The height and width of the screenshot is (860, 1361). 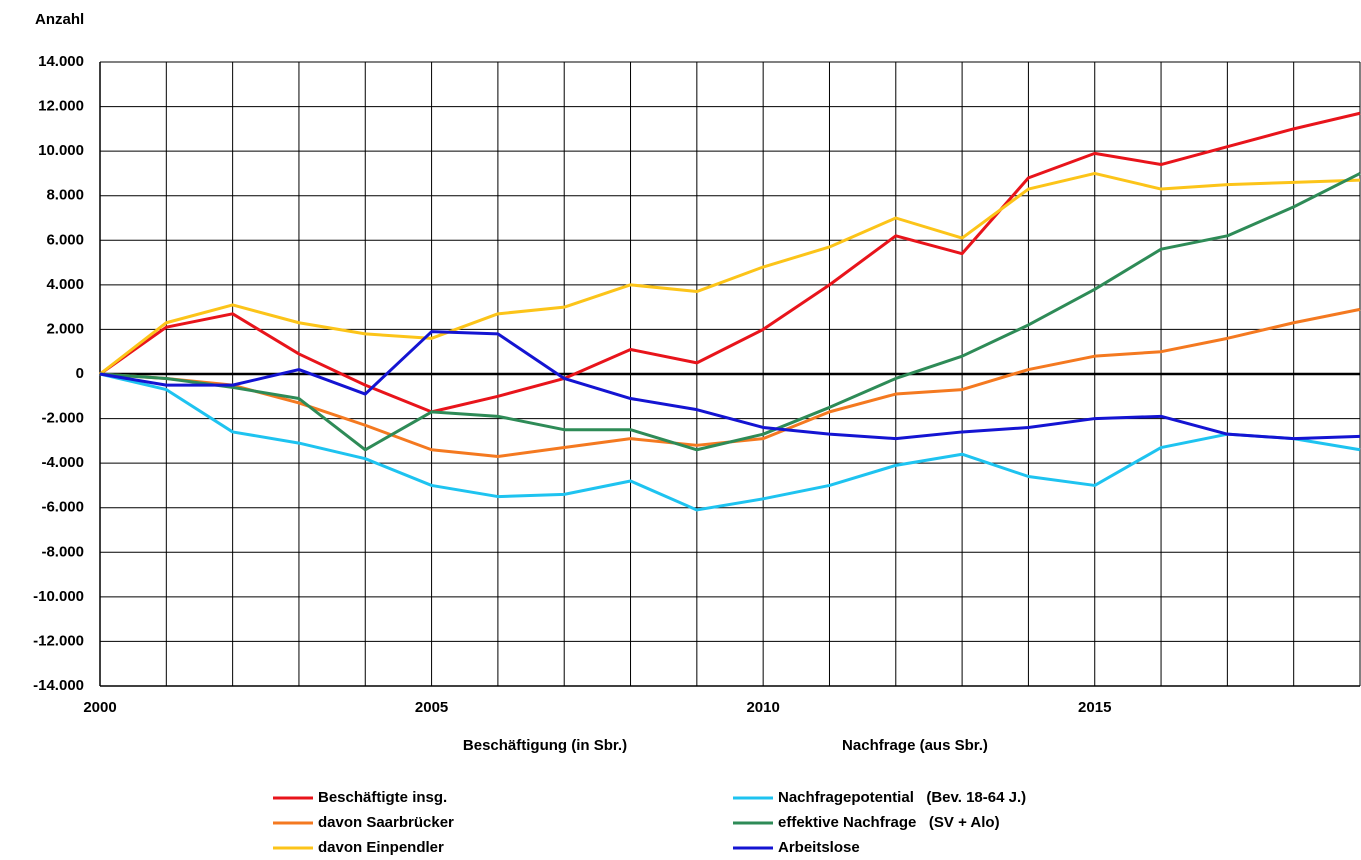 What do you see at coordinates (61, 61) in the screenshot?
I see `y-tick-label: 14.000` at bounding box center [61, 61].